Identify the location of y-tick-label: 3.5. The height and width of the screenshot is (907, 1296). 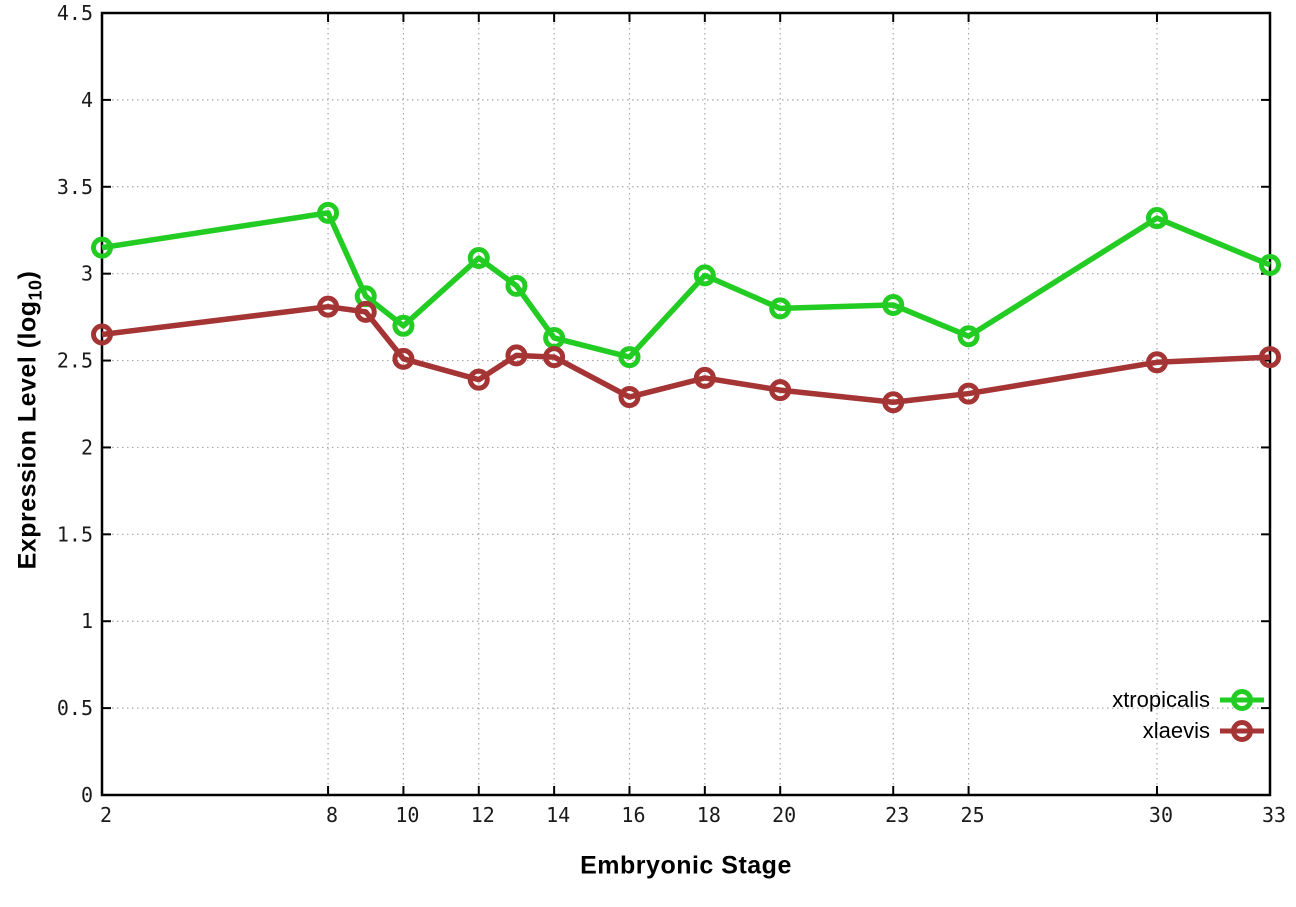
(75, 187).